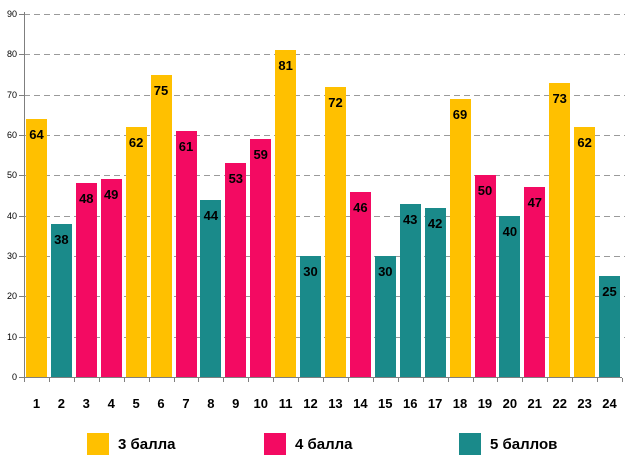 Image resolution: width=627 pixels, height=468 pixels. Describe the element at coordinates (335, 231) in the screenshot. I see `bar: 72` at that location.